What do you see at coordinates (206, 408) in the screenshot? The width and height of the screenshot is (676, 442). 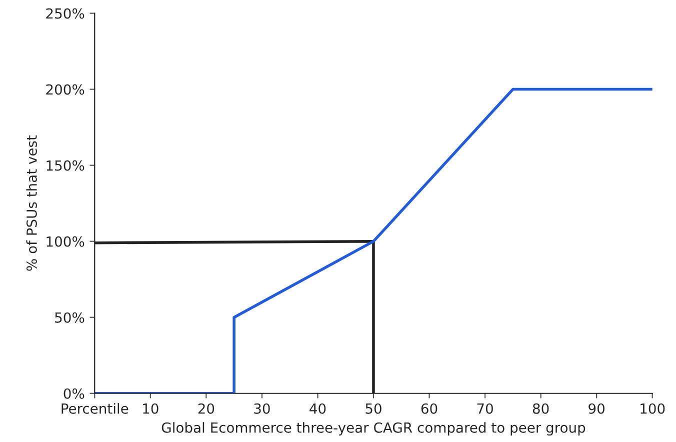 I see `x-tick-label: 20` at bounding box center [206, 408].